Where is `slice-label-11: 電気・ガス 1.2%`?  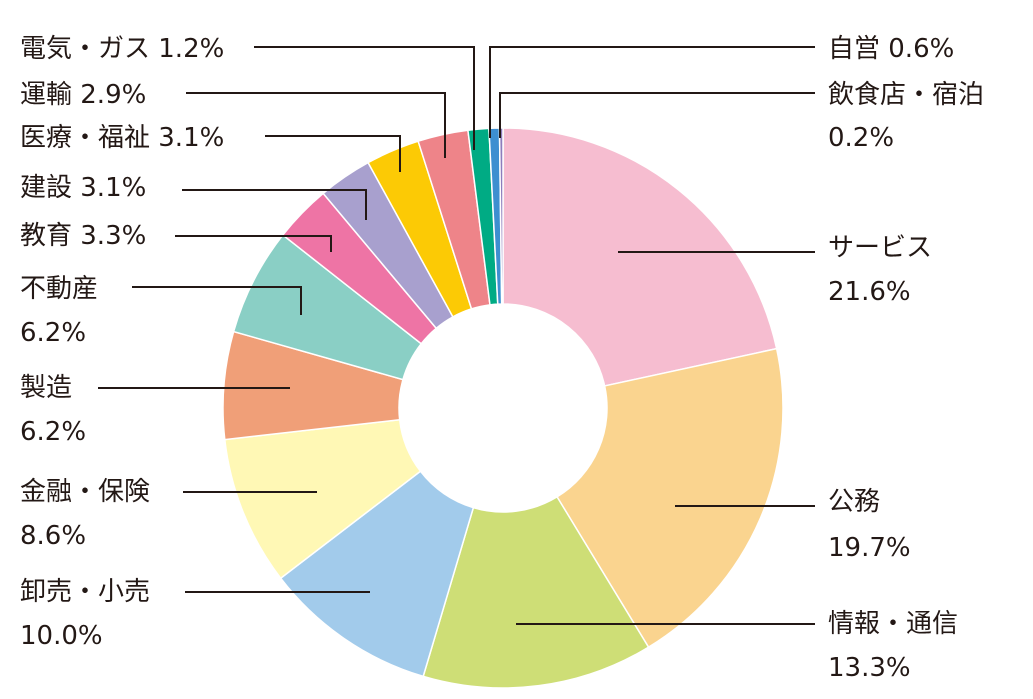
slice-label-11: 電気・ガス 1.2% is located at coordinates (122, 49).